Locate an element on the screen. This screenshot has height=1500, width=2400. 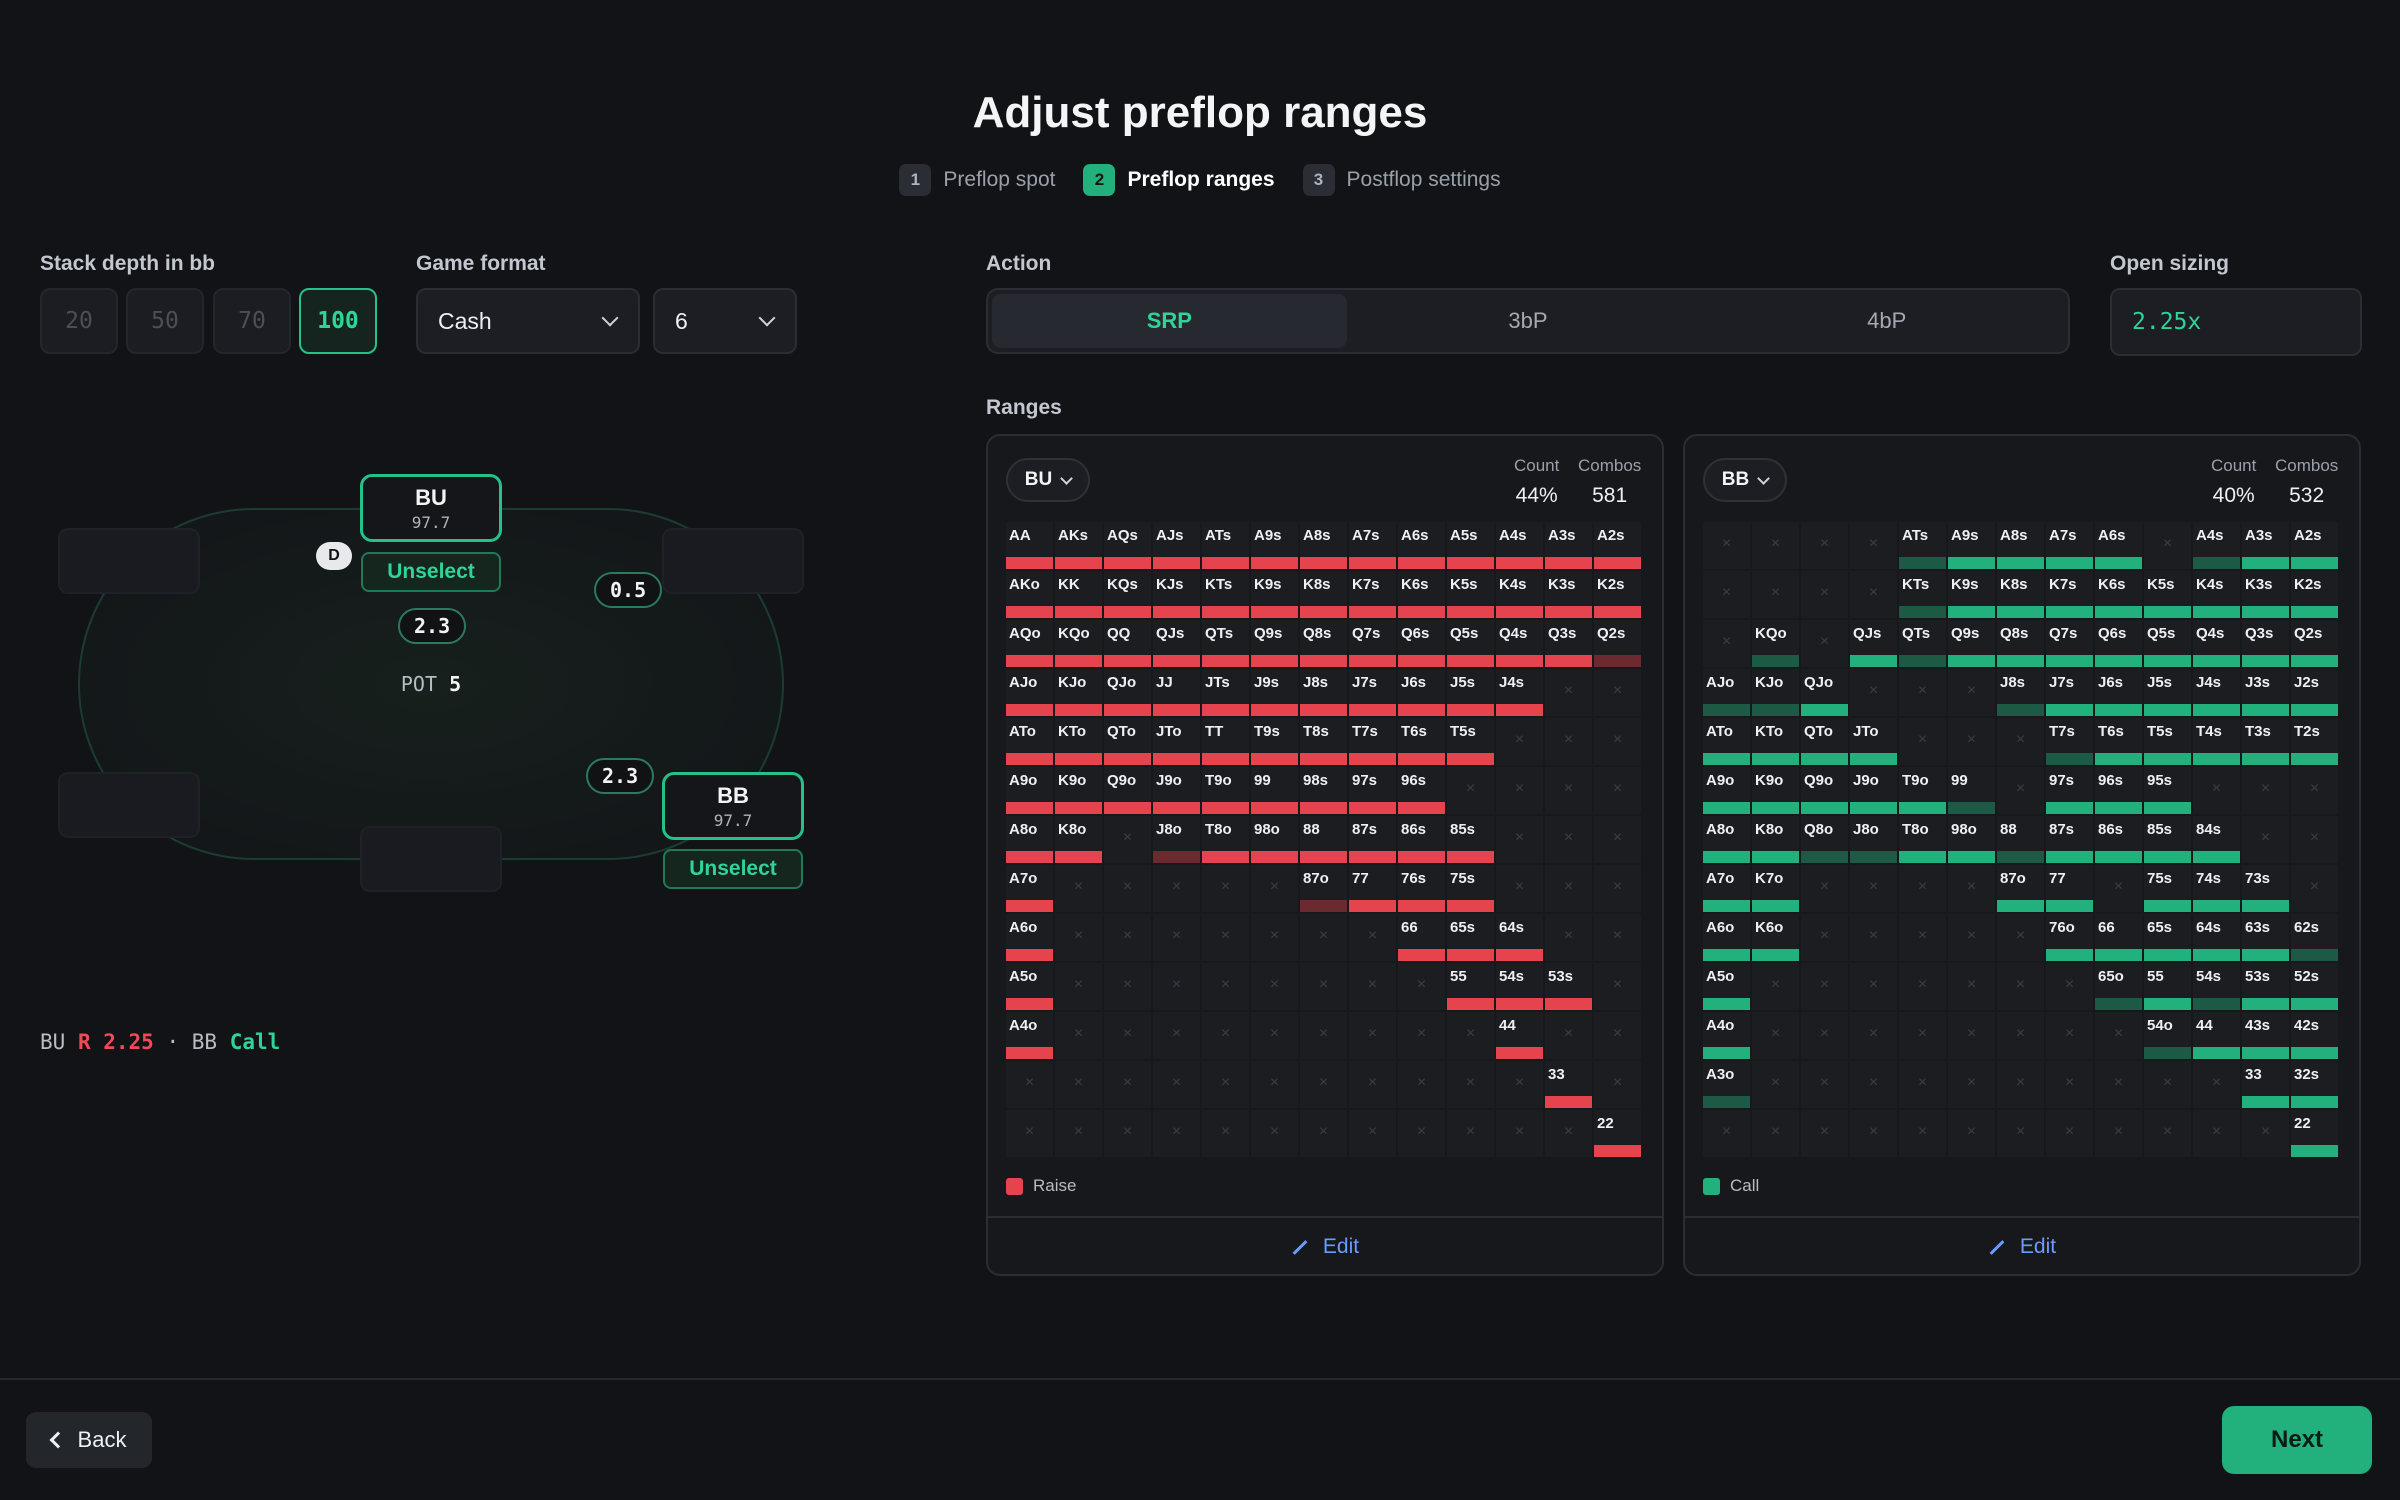
hand-cell: AJs is located at coordinates (1176, 545).